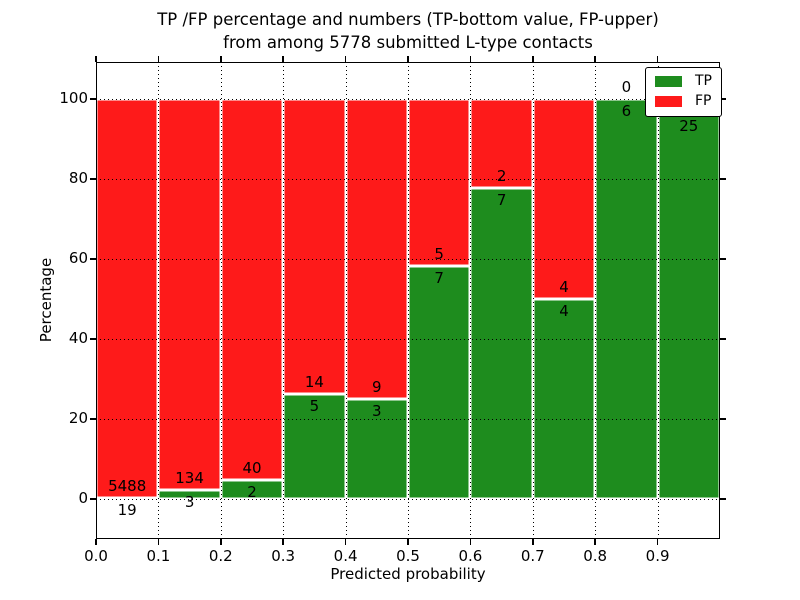 This screenshot has height=600, width=800. What do you see at coordinates (408, 574) in the screenshot?
I see `x-axis-label: Predicted probability` at bounding box center [408, 574].